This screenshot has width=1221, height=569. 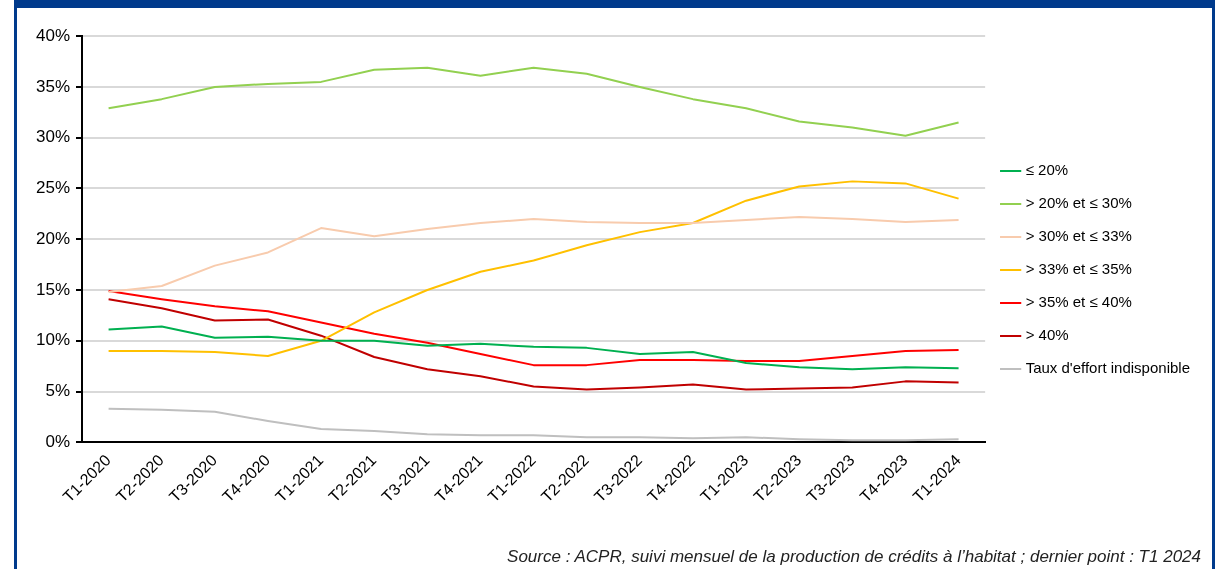 What do you see at coordinates (53, 289) in the screenshot?
I see `y-tick-label: 15%` at bounding box center [53, 289].